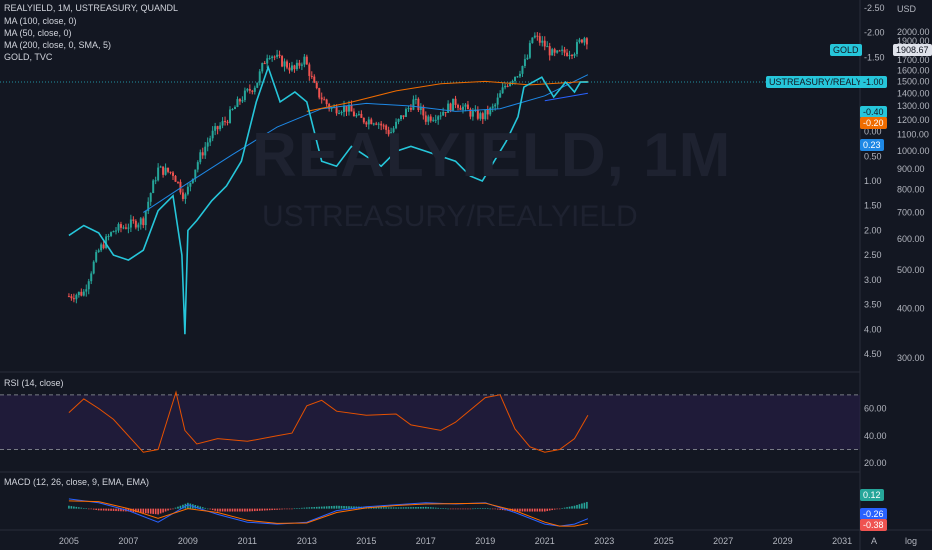  I want to click on legend-ma50: MA (50, close, 0), so click(38, 33).